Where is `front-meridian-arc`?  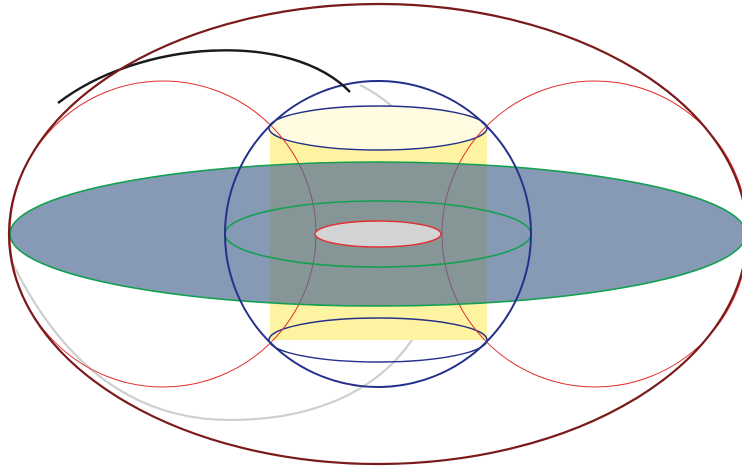
front-meridian-arc is located at coordinates (204, 76).